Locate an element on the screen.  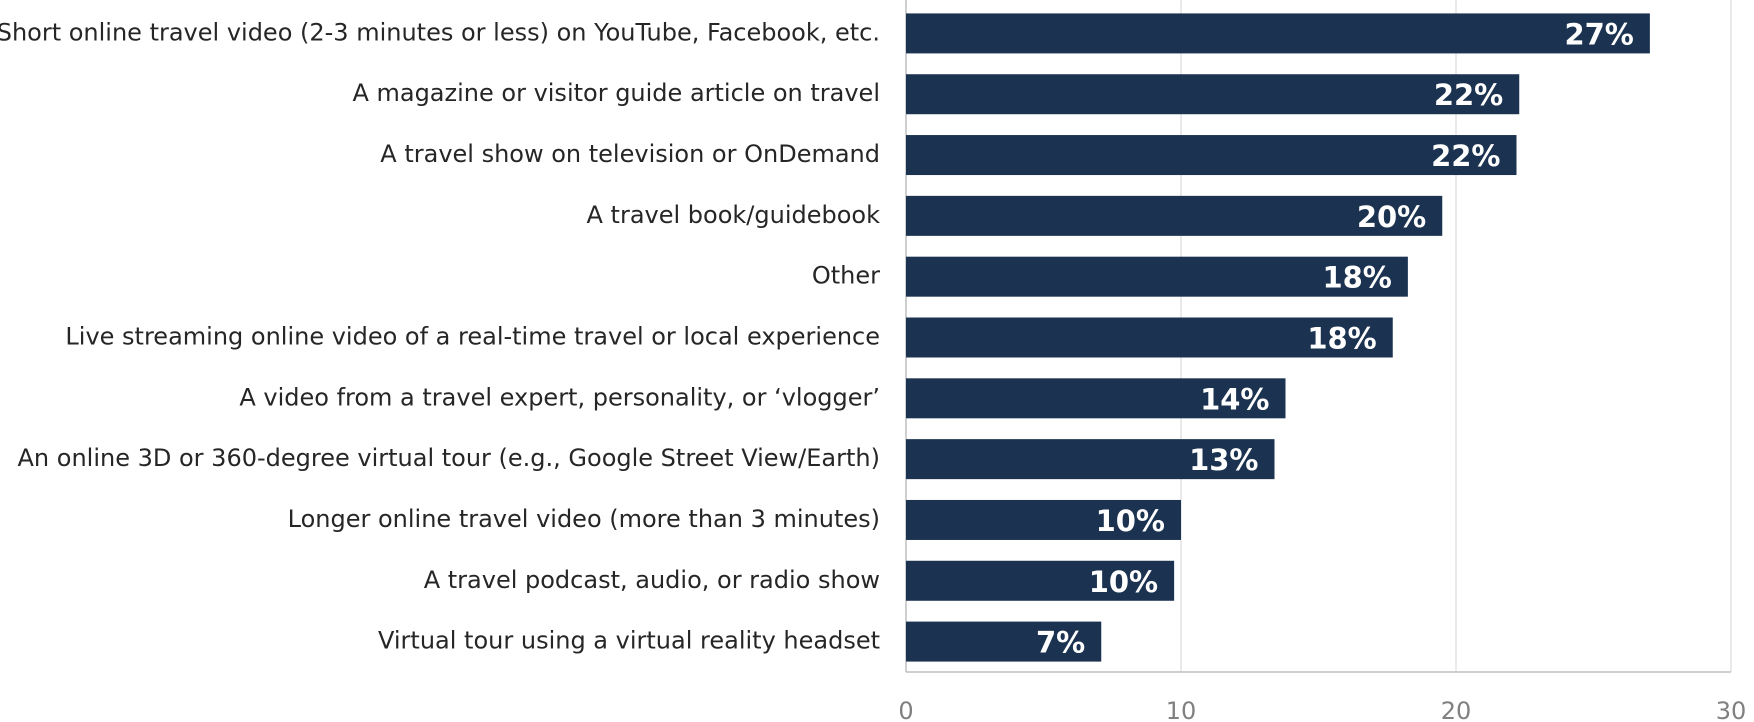
category-label: A travel show on television or OnDemand is located at coordinates (630, 154).